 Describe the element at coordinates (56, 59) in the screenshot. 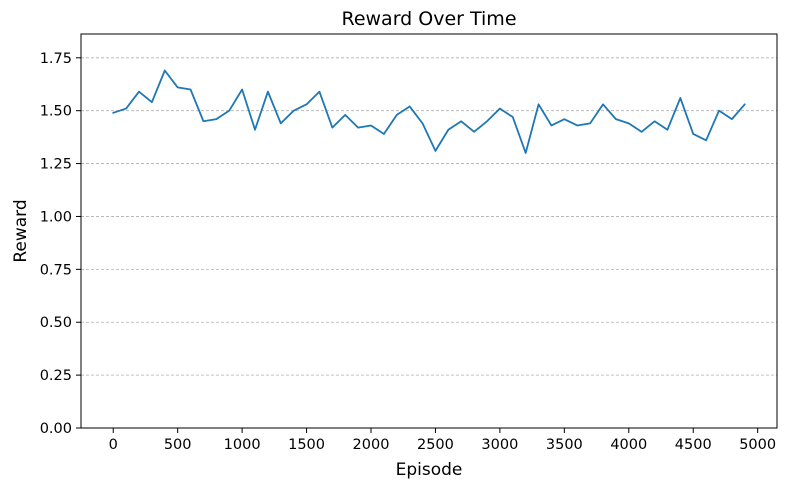

I see `y-tick-label: 1.75` at that location.